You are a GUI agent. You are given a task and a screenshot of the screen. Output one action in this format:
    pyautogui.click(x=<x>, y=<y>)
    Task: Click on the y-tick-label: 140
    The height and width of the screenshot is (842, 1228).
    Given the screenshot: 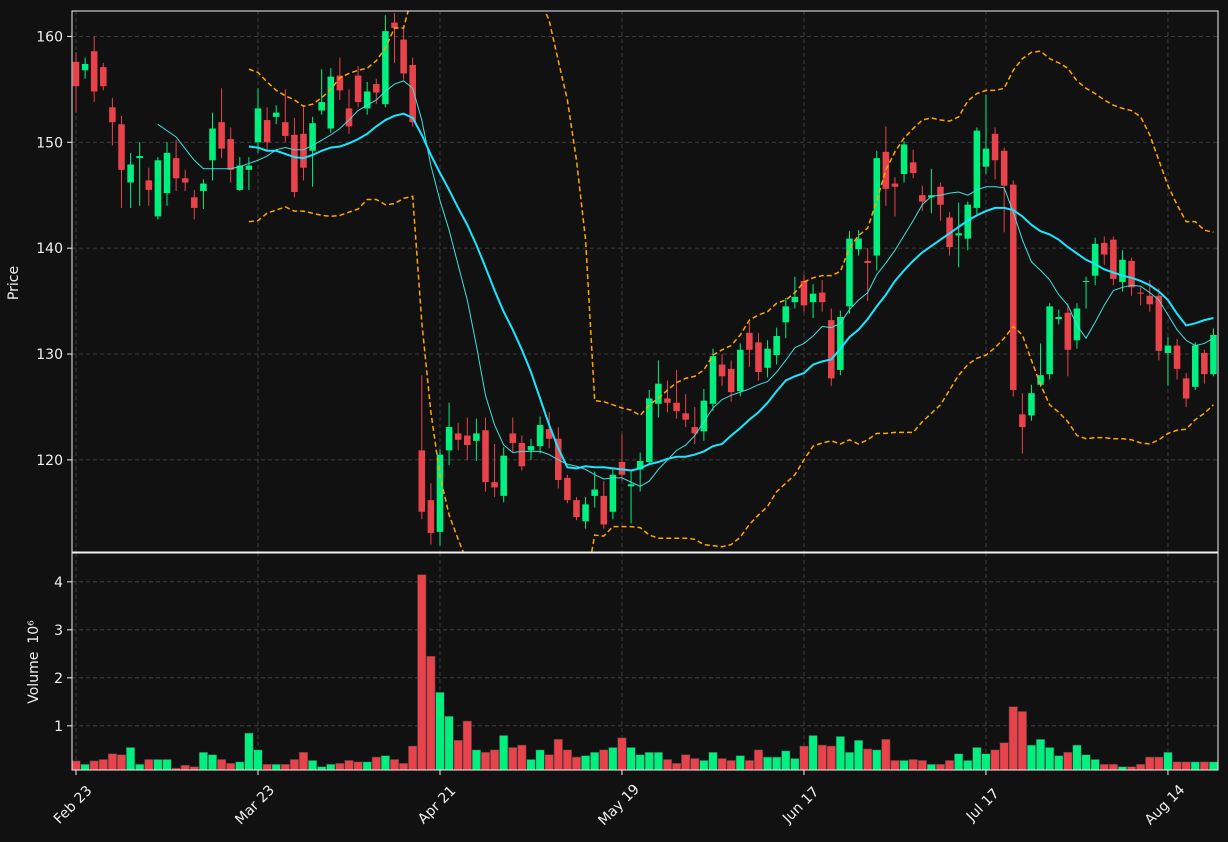 What is the action you would take?
    pyautogui.click(x=49, y=249)
    